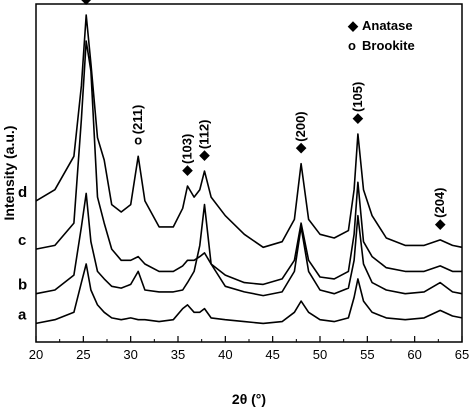 The height and width of the screenshot is (412, 474). What do you see at coordinates (387, 25) in the screenshot?
I see `legend-label-anatase: Anatase` at bounding box center [387, 25].